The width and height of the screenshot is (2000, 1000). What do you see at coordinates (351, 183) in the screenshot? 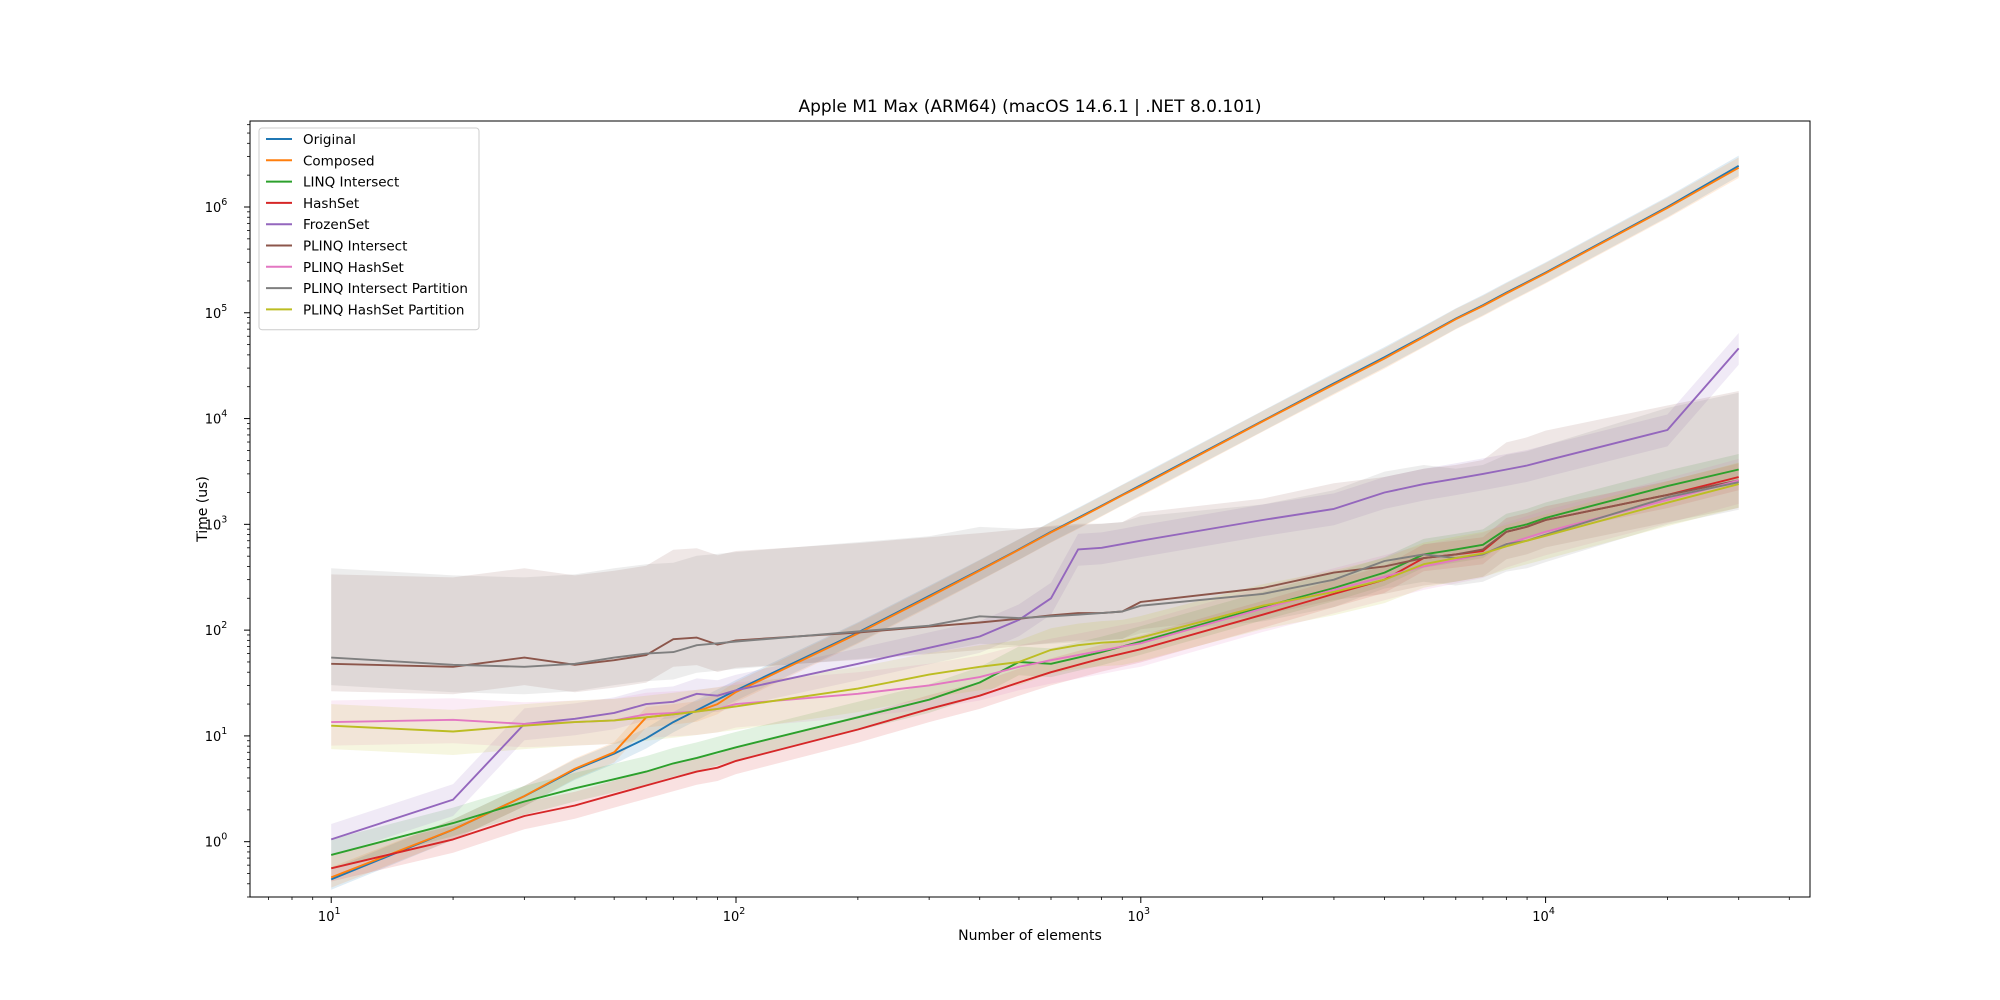
I see `legend-label: LINQ Intersect` at bounding box center [351, 183].